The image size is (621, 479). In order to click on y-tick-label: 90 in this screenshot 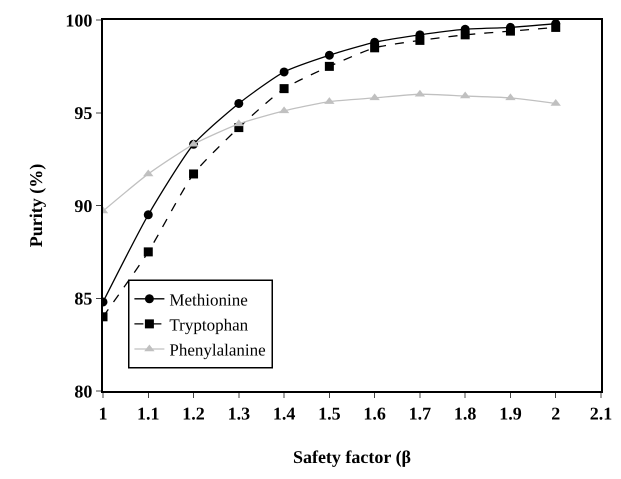, I will do `click(83, 206)`.